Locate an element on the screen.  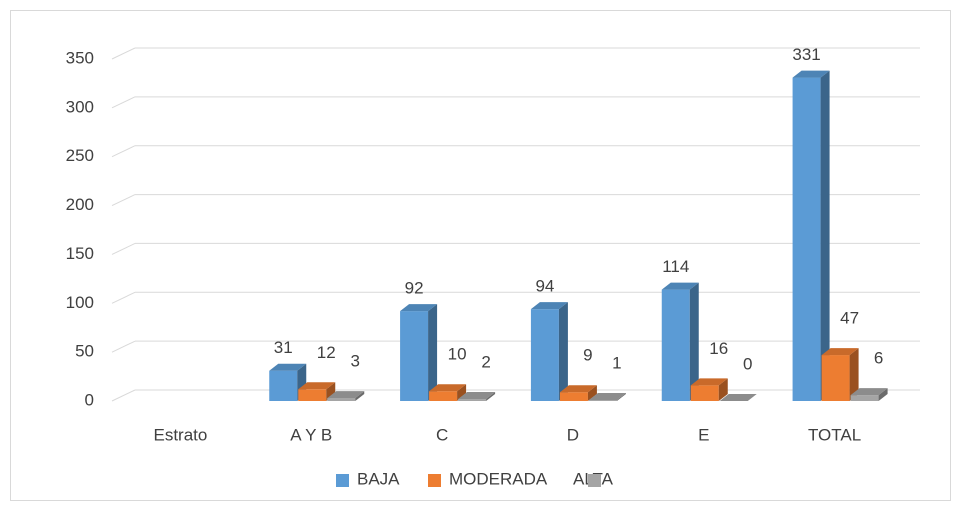
x-tick-label: Estrato is located at coordinates (180, 434).